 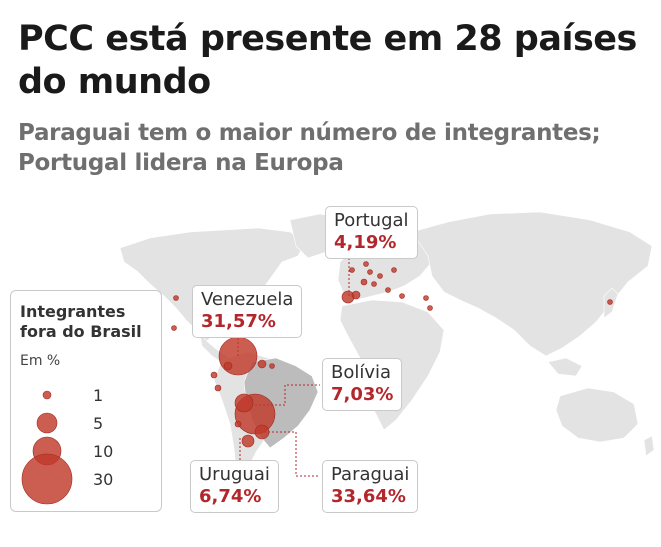 I want to click on bubble-greece, so click(x=402, y=296).